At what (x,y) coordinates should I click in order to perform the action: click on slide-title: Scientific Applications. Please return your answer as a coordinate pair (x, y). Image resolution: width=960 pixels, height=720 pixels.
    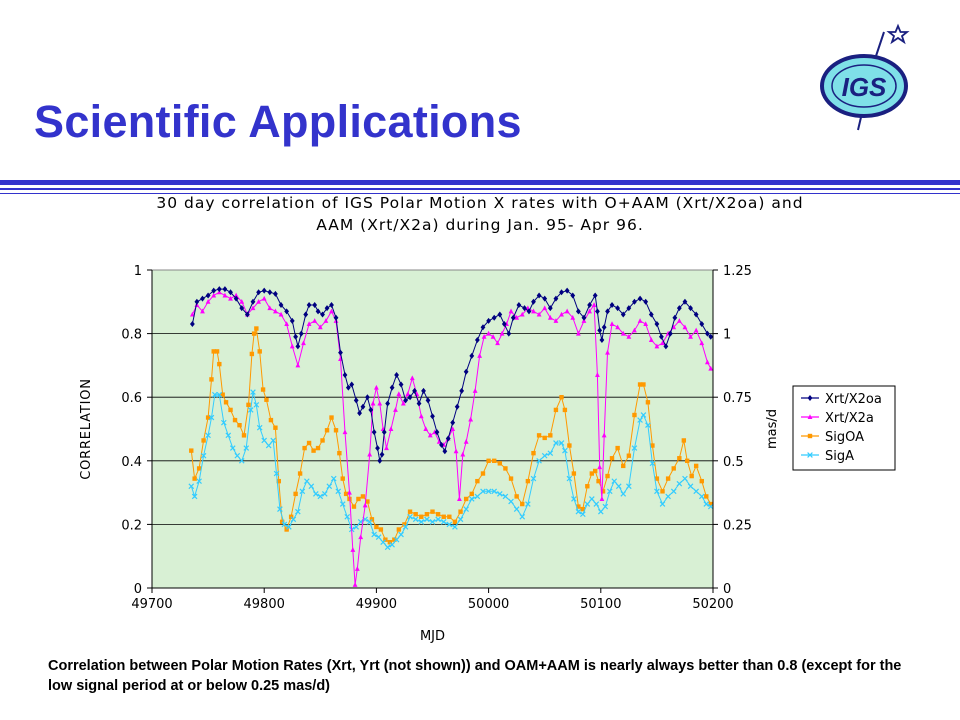
    Looking at the image, I should click on (278, 121).